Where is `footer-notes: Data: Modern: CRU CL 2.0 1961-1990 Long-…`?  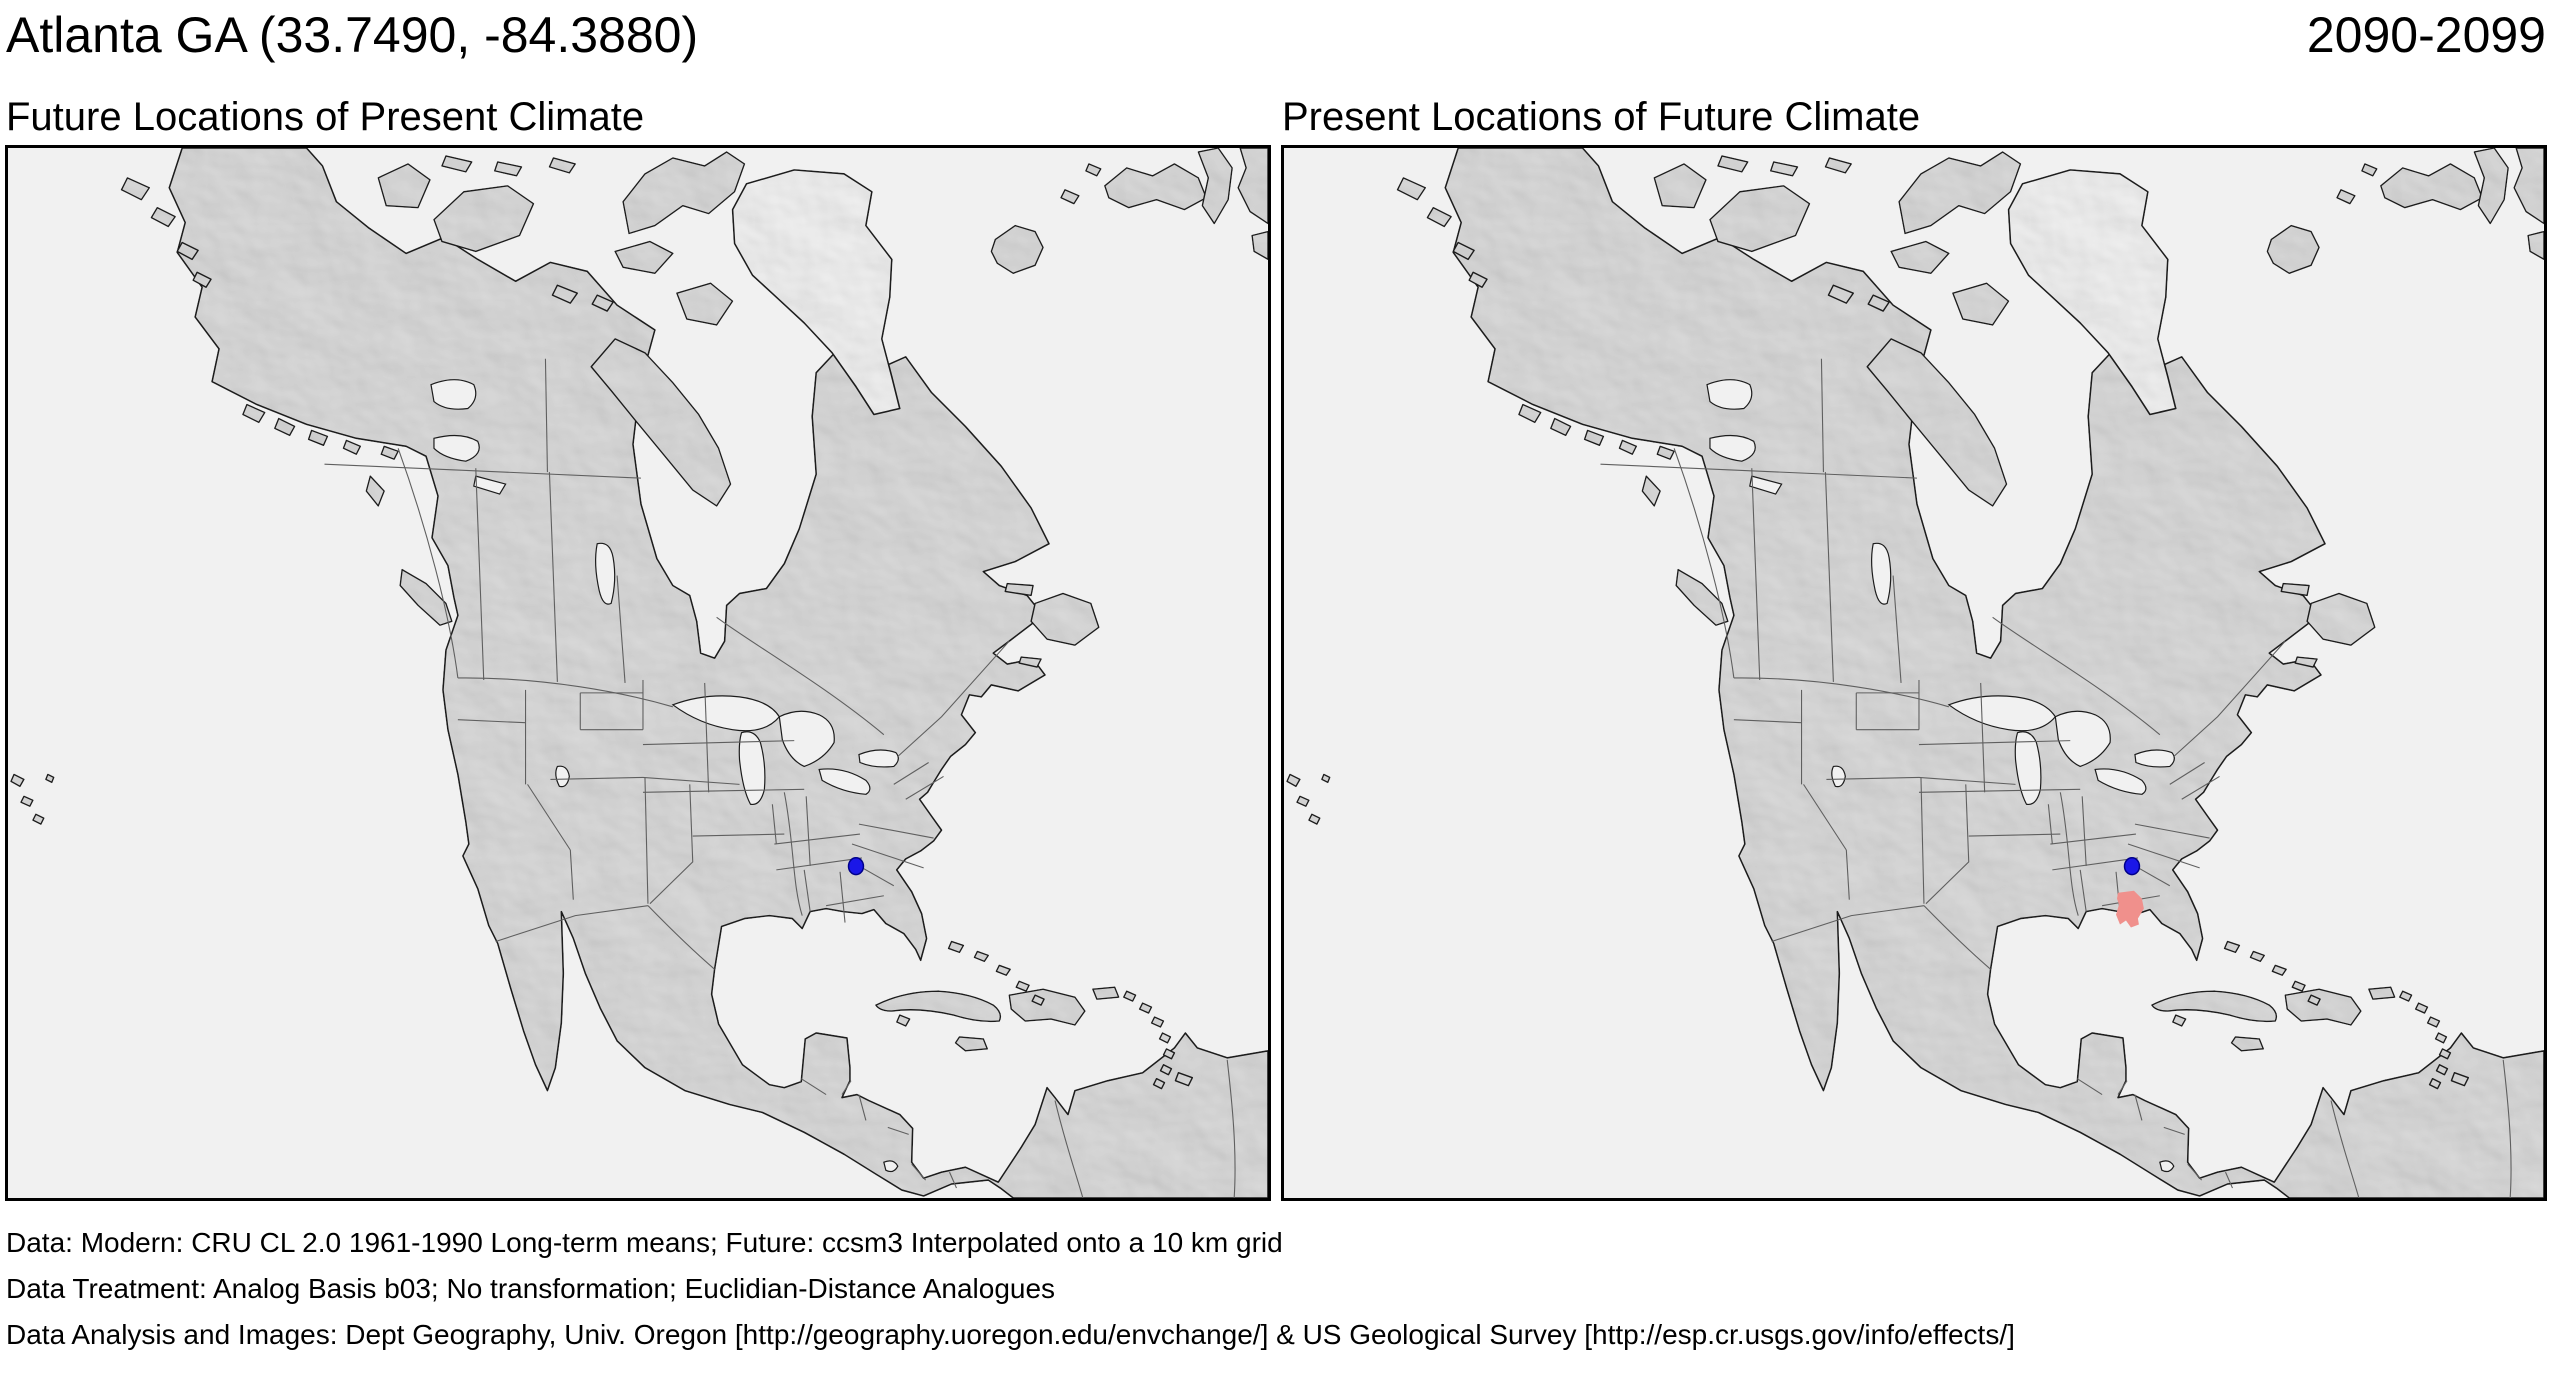 footer-notes: Data: Modern: CRU CL 2.0 1961-1990 Long-… is located at coordinates (1010, 1289).